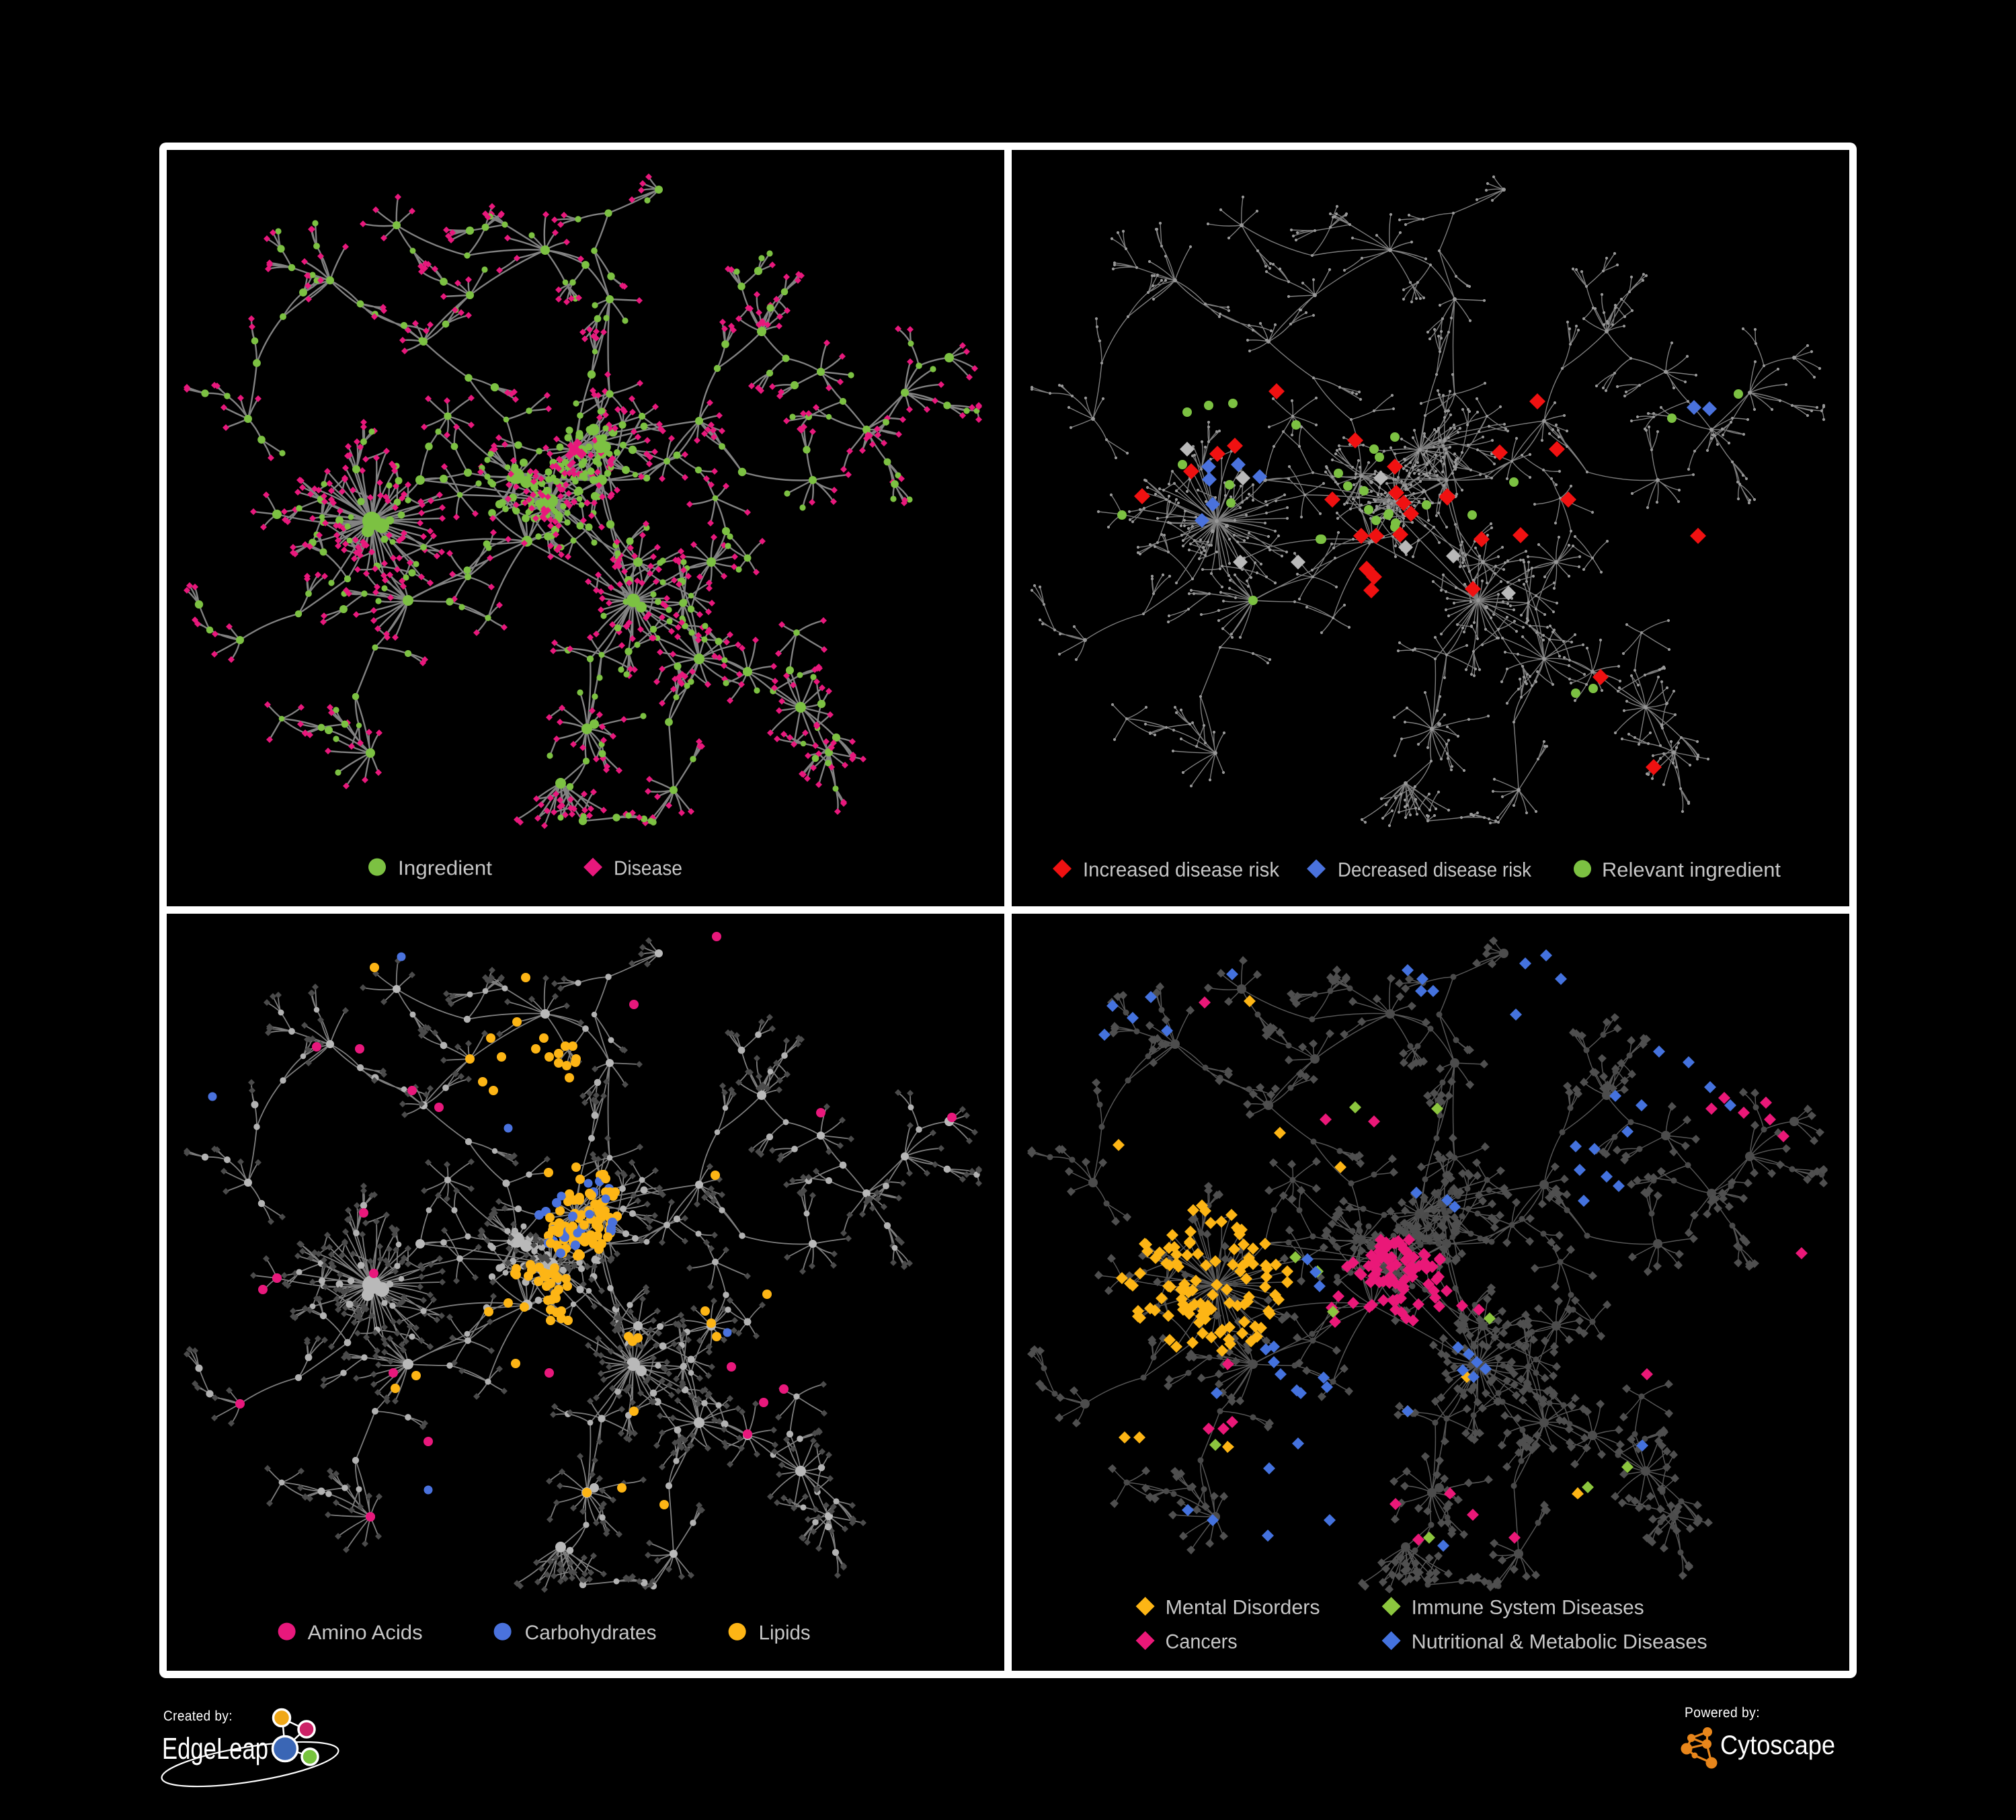 Image resolution: width=2016 pixels, height=1820 pixels. What do you see at coordinates (365, 1633) in the screenshot?
I see `svg-text: Amino Acids` at bounding box center [365, 1633].